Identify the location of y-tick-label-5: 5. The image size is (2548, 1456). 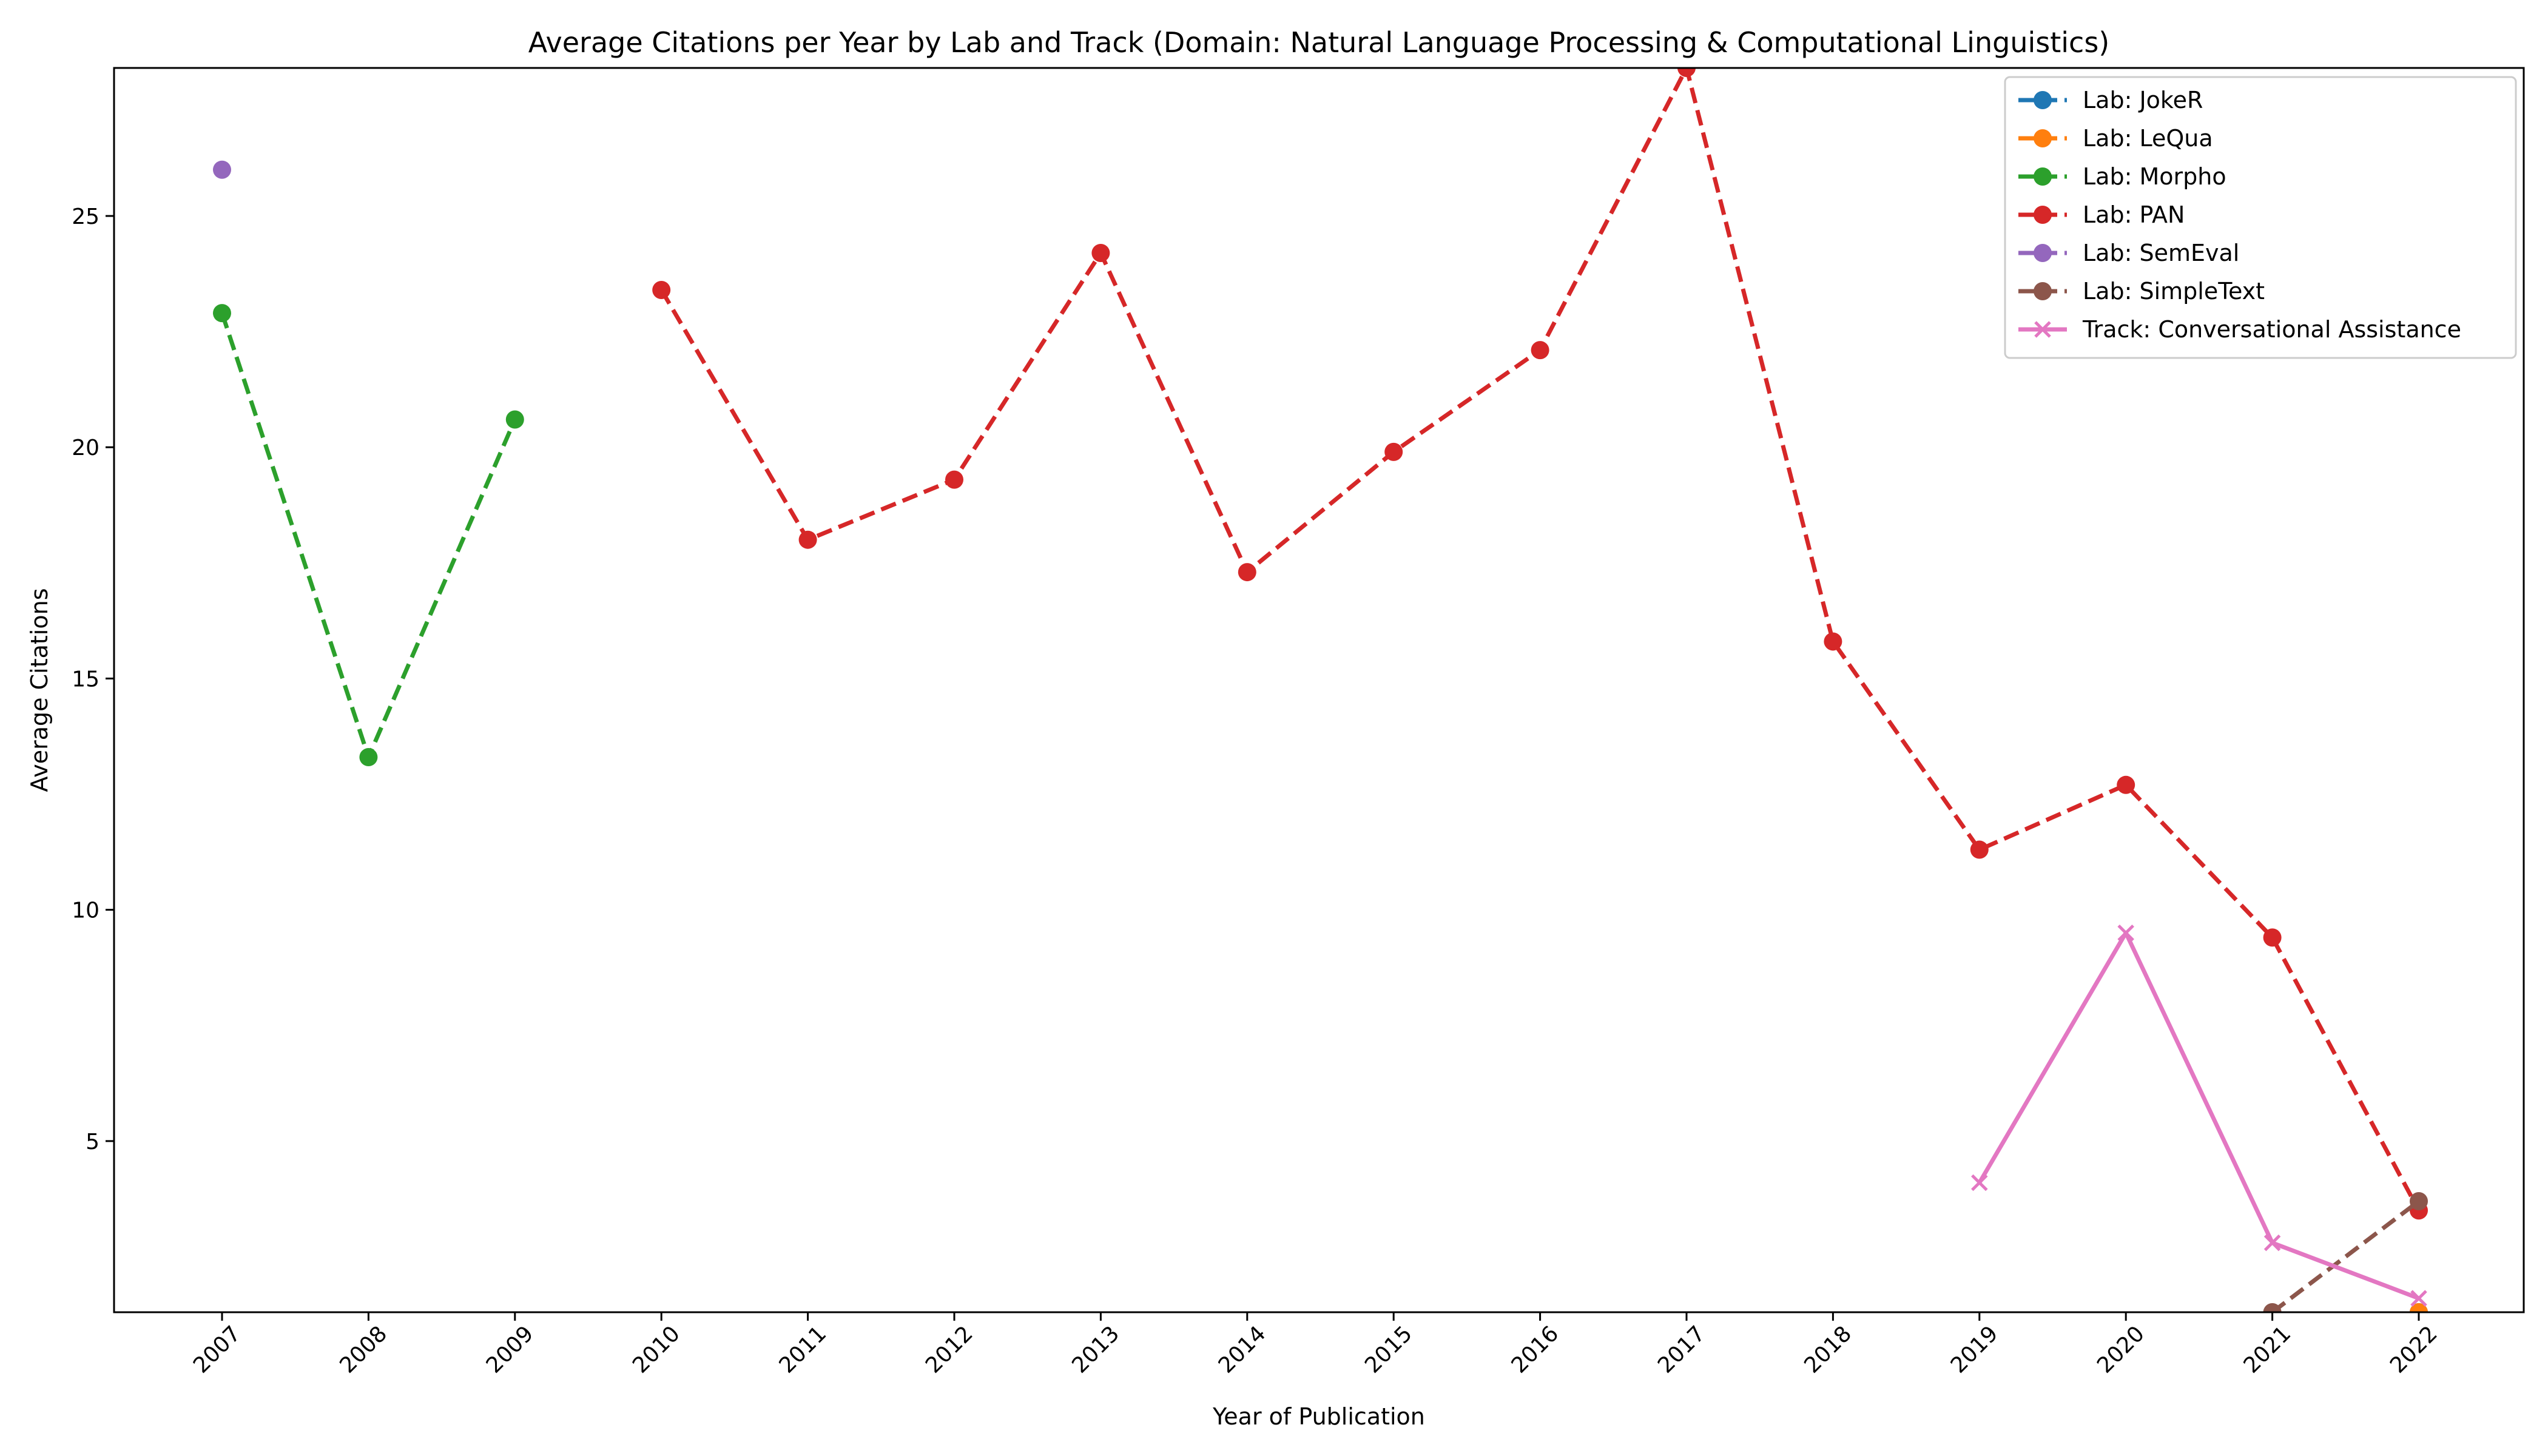
(92, 1142).